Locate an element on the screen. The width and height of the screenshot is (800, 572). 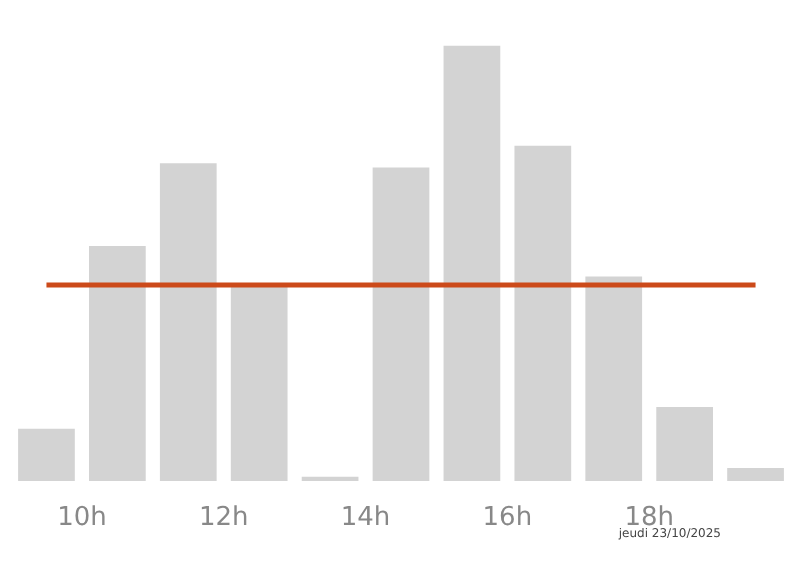
x-tick-label: 16h is located at coordinates (507, 518).